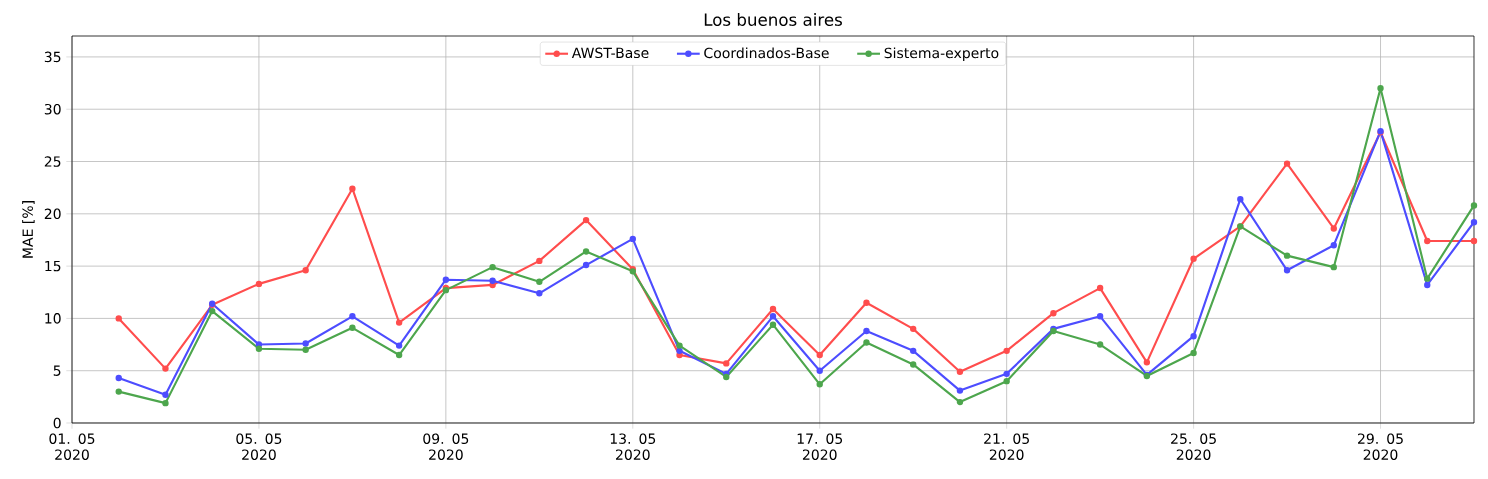 This screenshot has height=479, width=1488. Describe the element at coordinates (52, 109) in the screenshot. I see `y-tick-label: 30` at that location.